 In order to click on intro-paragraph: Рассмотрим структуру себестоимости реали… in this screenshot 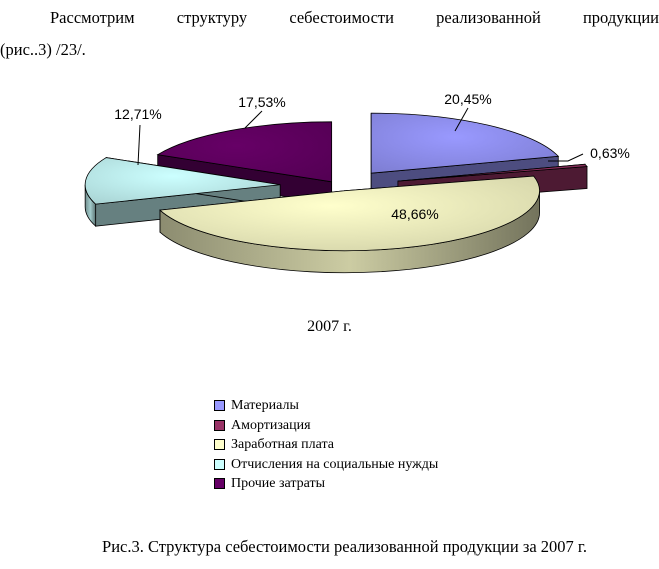, I will do `click(329, 34)`.